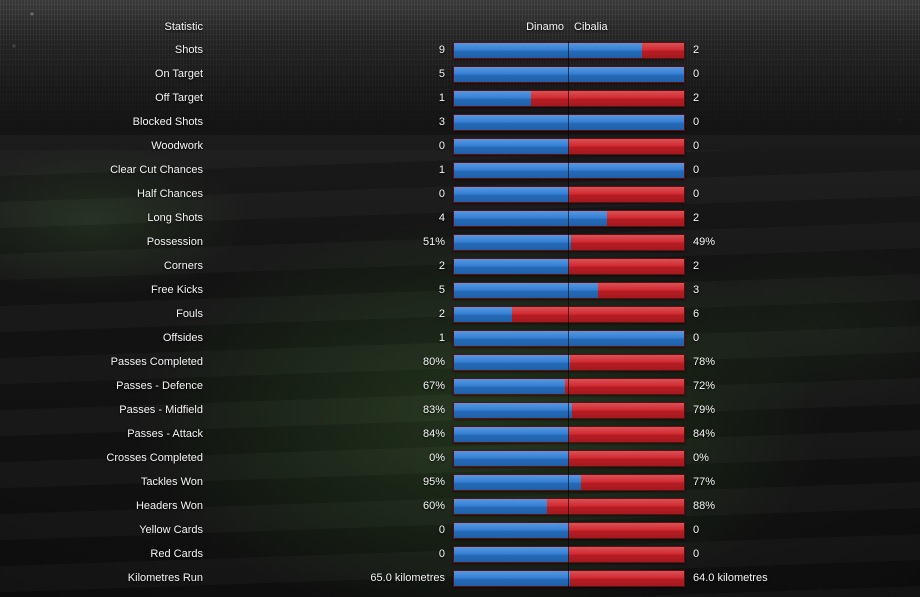  I want to click on home-value: 83%, so click(433, 410).